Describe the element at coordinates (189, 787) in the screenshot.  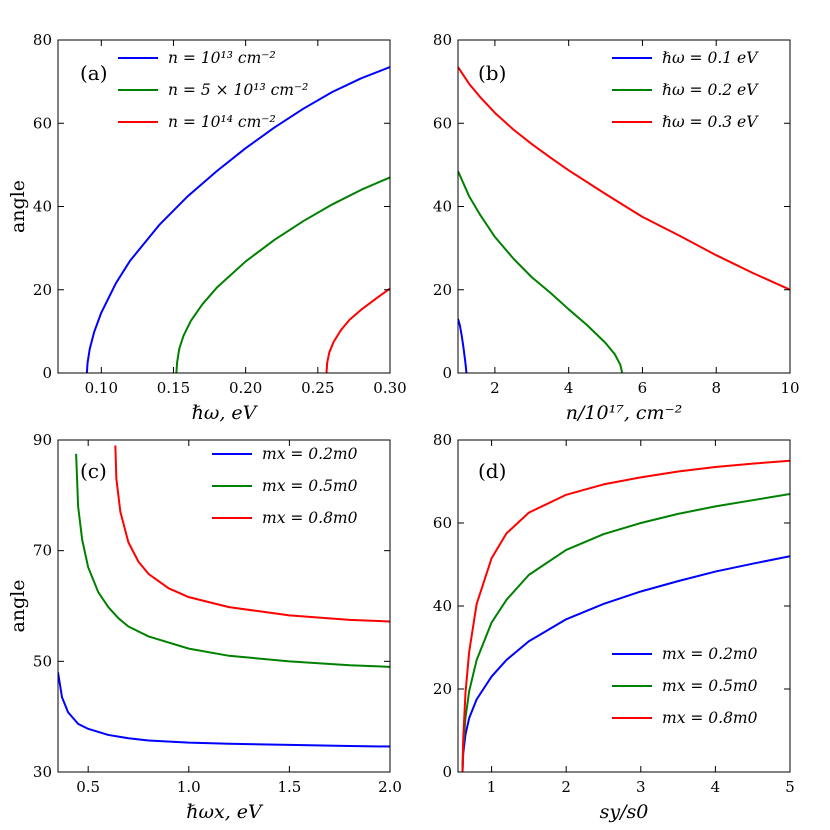
I see `x-tick-label: 1.0` at that location.